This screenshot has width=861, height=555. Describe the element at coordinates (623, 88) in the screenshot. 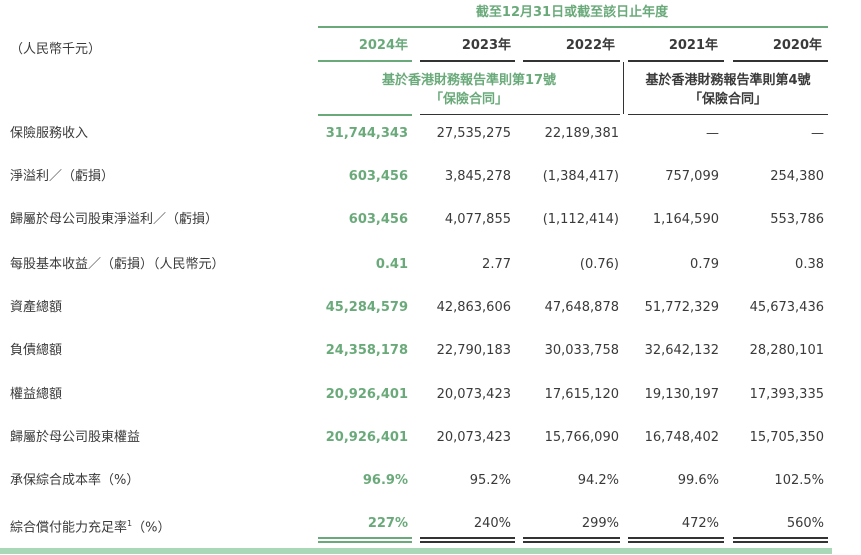

I see `basis-column-divider` at that location.